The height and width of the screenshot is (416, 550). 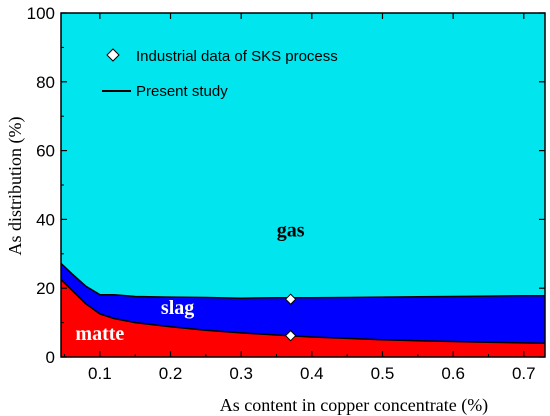 I want to click on x-tick-label: 0.7, so click(x=524, y=373).